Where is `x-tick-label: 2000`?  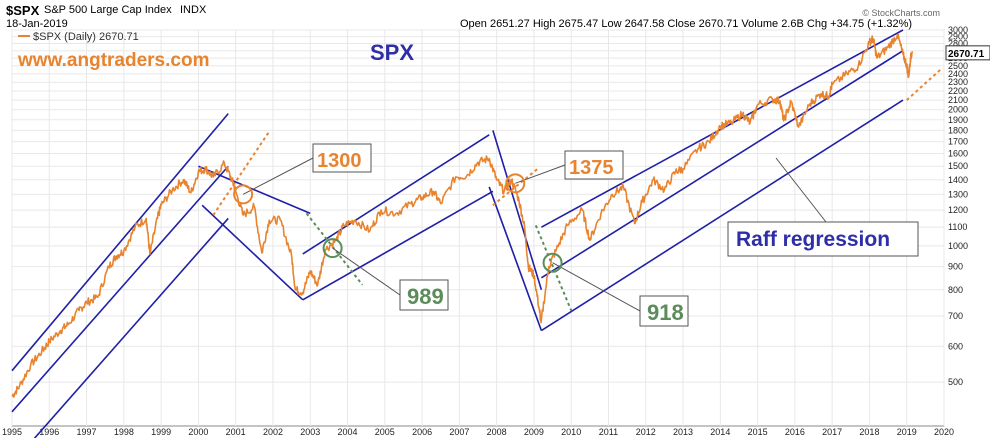 x-tick-label: 2000 is located at coordinates (198, 432).